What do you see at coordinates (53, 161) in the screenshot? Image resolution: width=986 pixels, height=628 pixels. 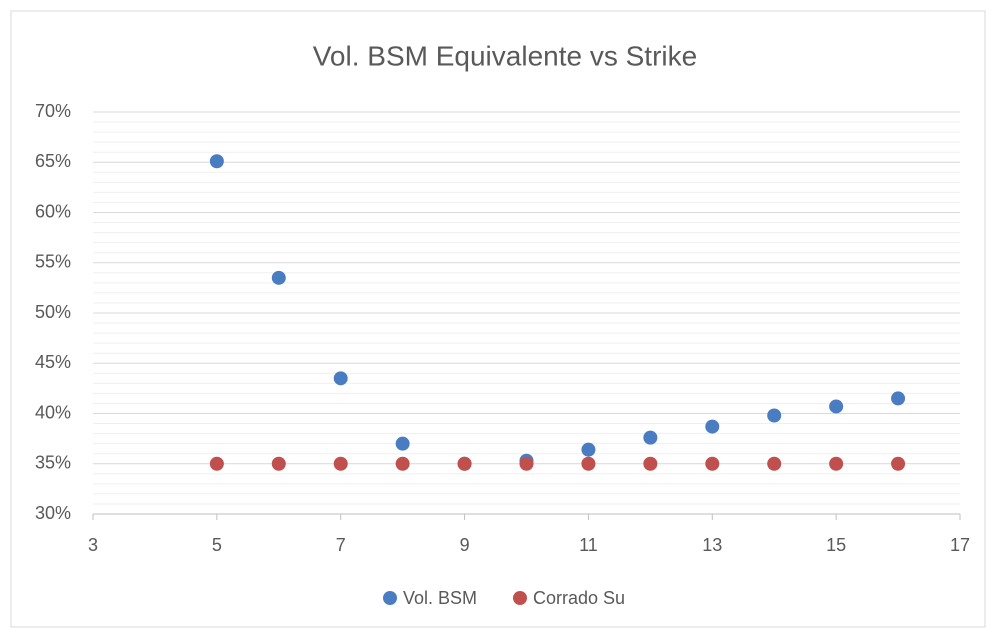 I see `y-tick-label: 65%` at bounding box center [53, 161].